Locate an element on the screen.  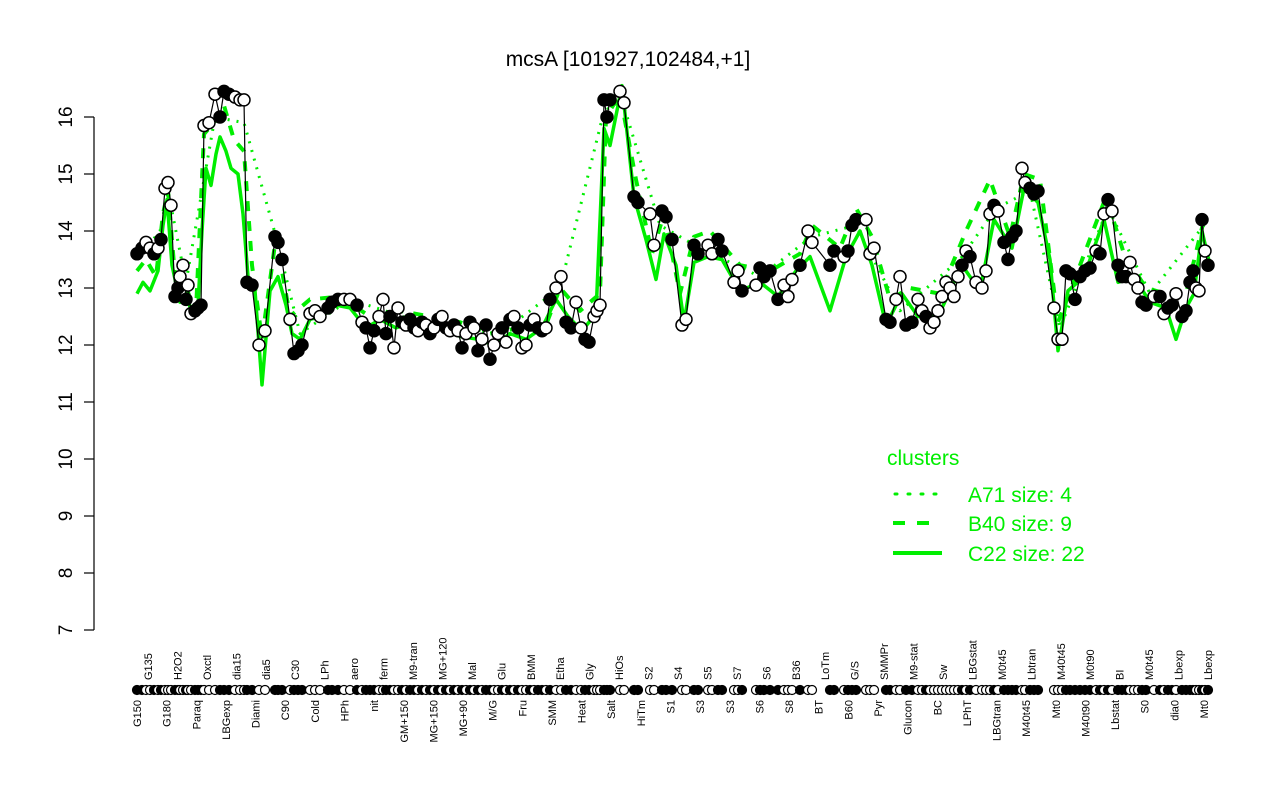
x-tick-label-bottom: HPh is located at coordinates (345, 710).